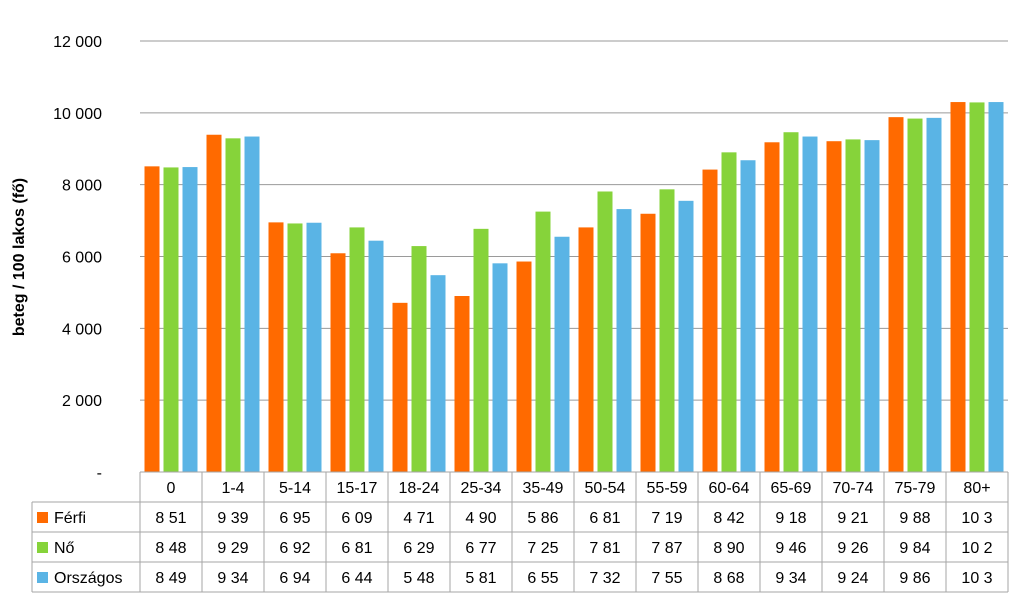 This screenshot has height=602, width=1024. I want to click on bar-n--55-59, so click(667, 331).